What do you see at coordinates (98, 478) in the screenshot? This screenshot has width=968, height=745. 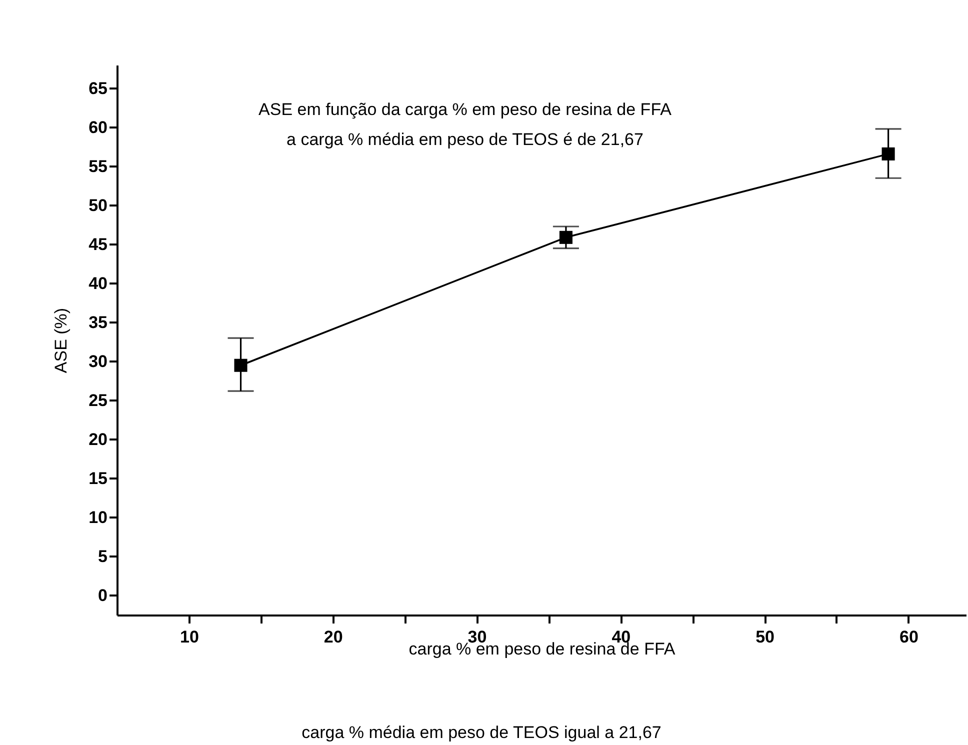 I see `y-tick-label: 15` at bounding box center [98, 478].